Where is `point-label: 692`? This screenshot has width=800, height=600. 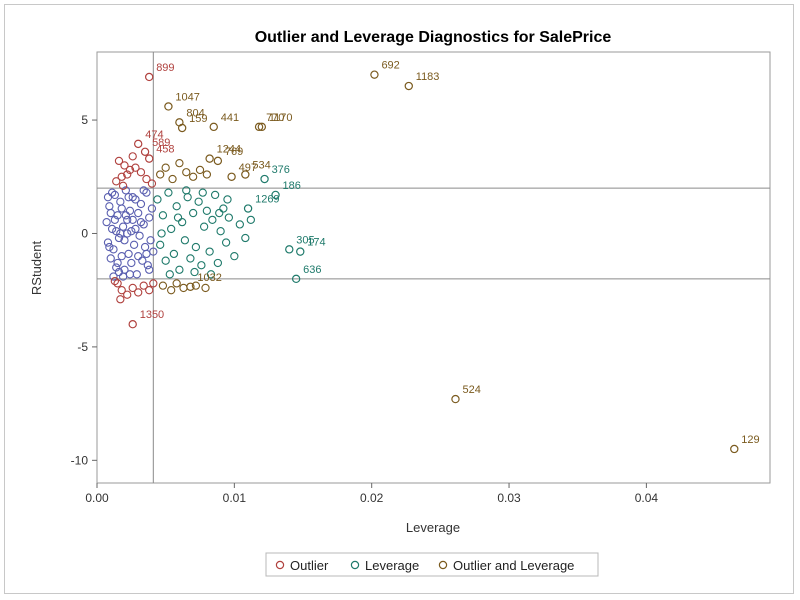 point-label: 692 is located at coordinates (390, 66).